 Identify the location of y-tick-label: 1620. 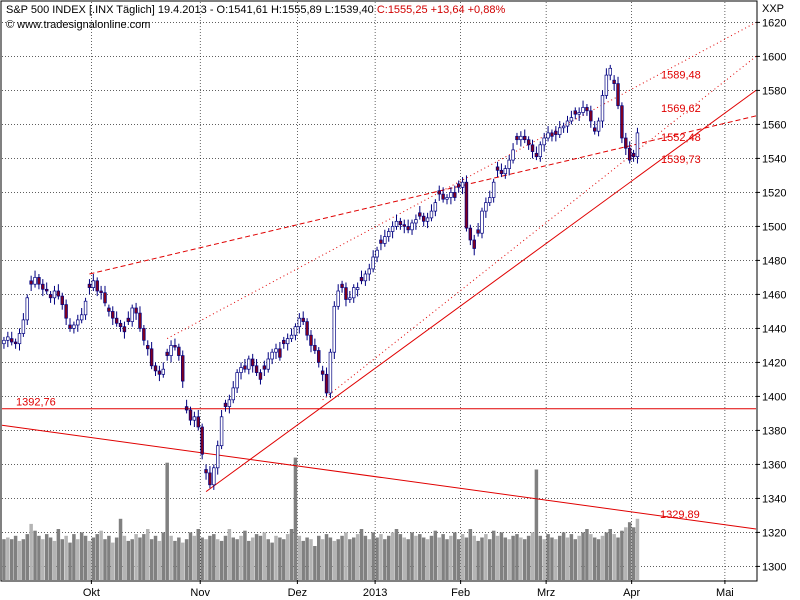
(774, 23).